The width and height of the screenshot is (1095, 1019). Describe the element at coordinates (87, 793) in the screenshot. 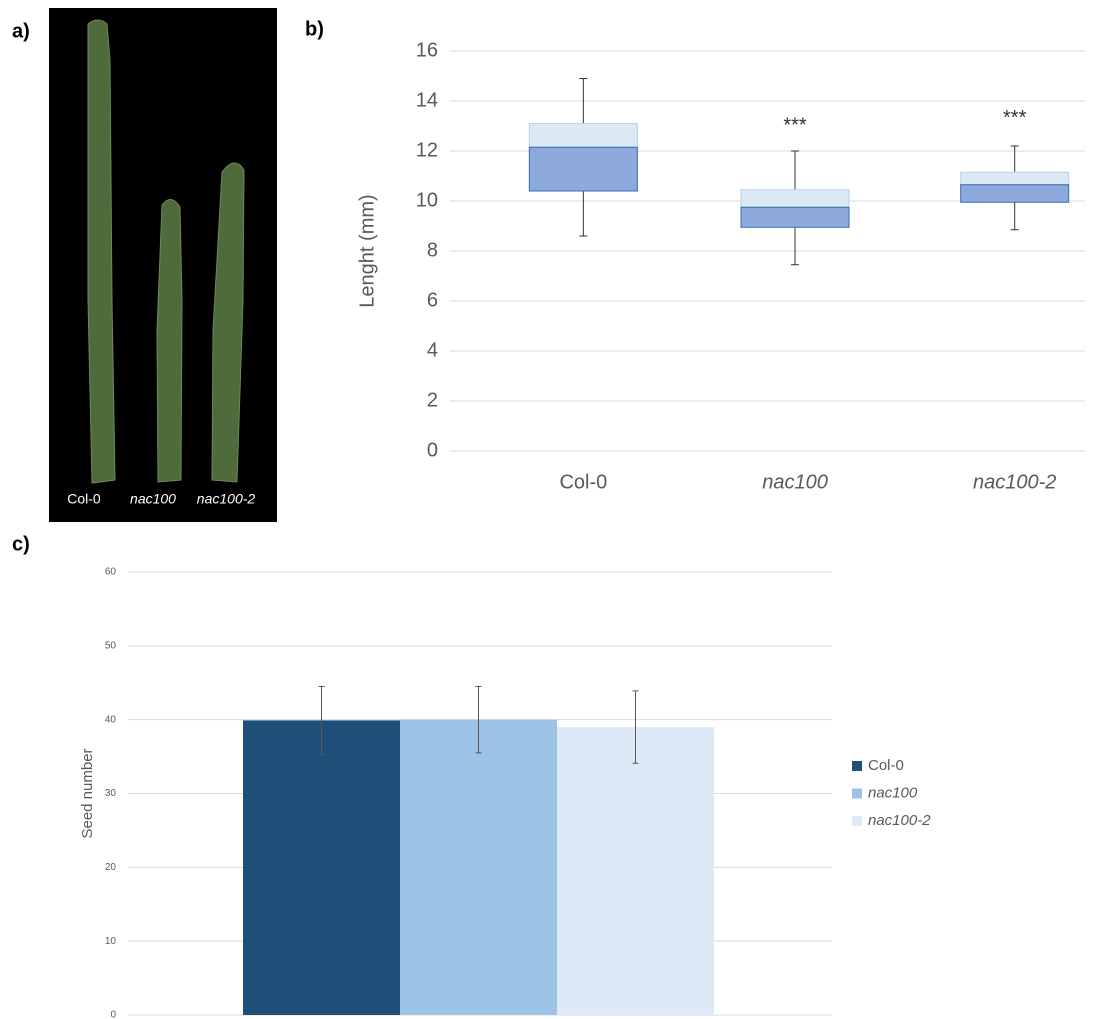

I see `y-axis-label: Seed number` at that location.